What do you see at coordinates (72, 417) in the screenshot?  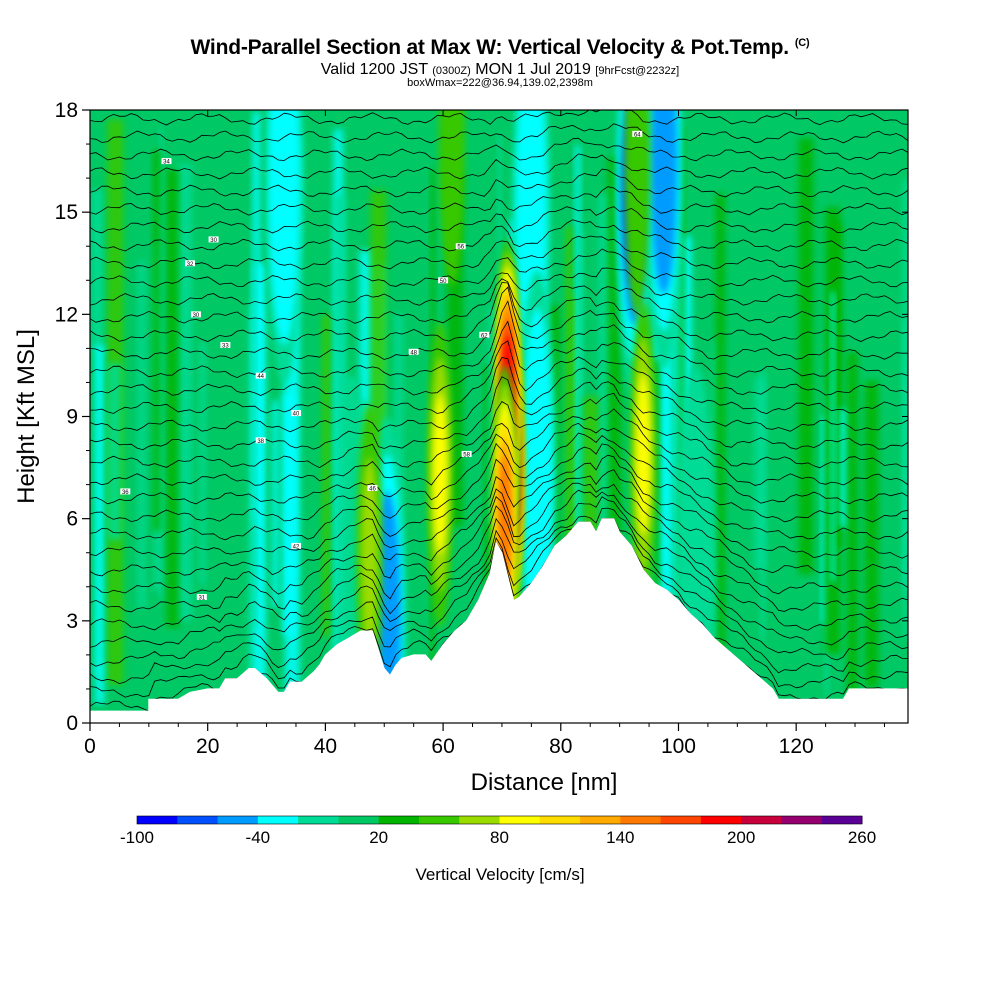 I see `y-tick-label: 9` at bounding box center [72, 417].